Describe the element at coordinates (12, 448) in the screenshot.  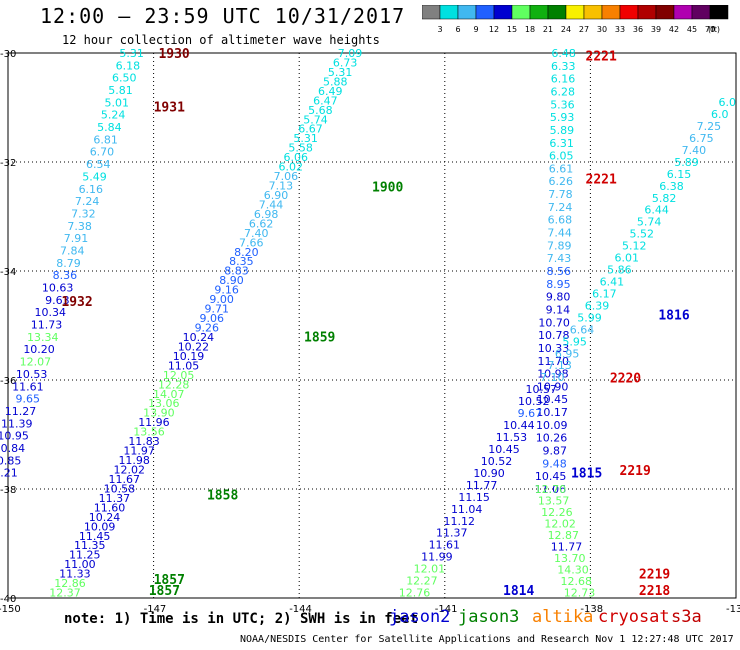
I see `swh-value-label: 10.84` at that location.